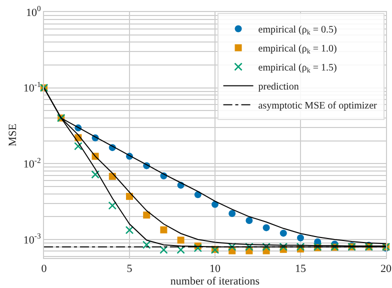 The image size is (392, 288). What do you see at coordinates (215, 281) in the screenshot?
I see `x-axis-title: number of iterations` at bounding box center [215, 281].